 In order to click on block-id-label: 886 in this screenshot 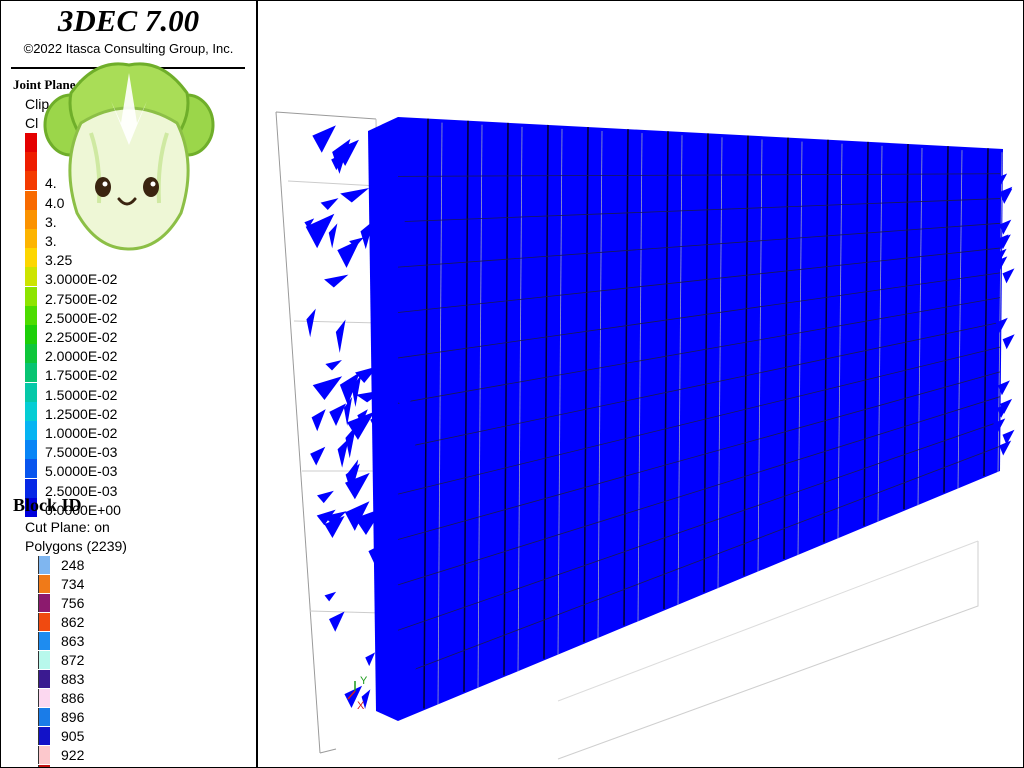, I will do `click(73, 698)`.